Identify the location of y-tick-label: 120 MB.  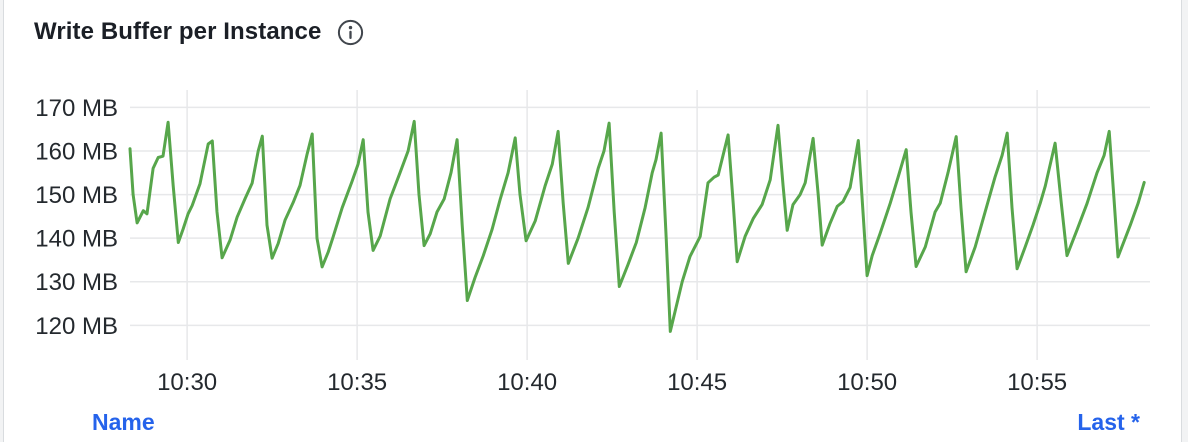
(76, 326).